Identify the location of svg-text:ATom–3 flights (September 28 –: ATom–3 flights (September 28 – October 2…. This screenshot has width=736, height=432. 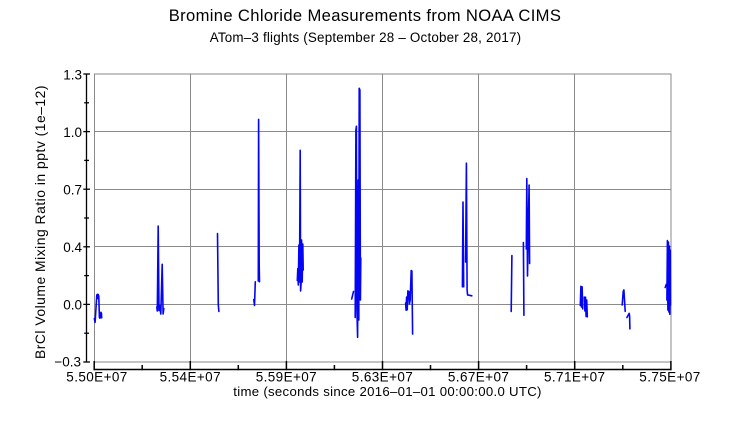
(366, 37).